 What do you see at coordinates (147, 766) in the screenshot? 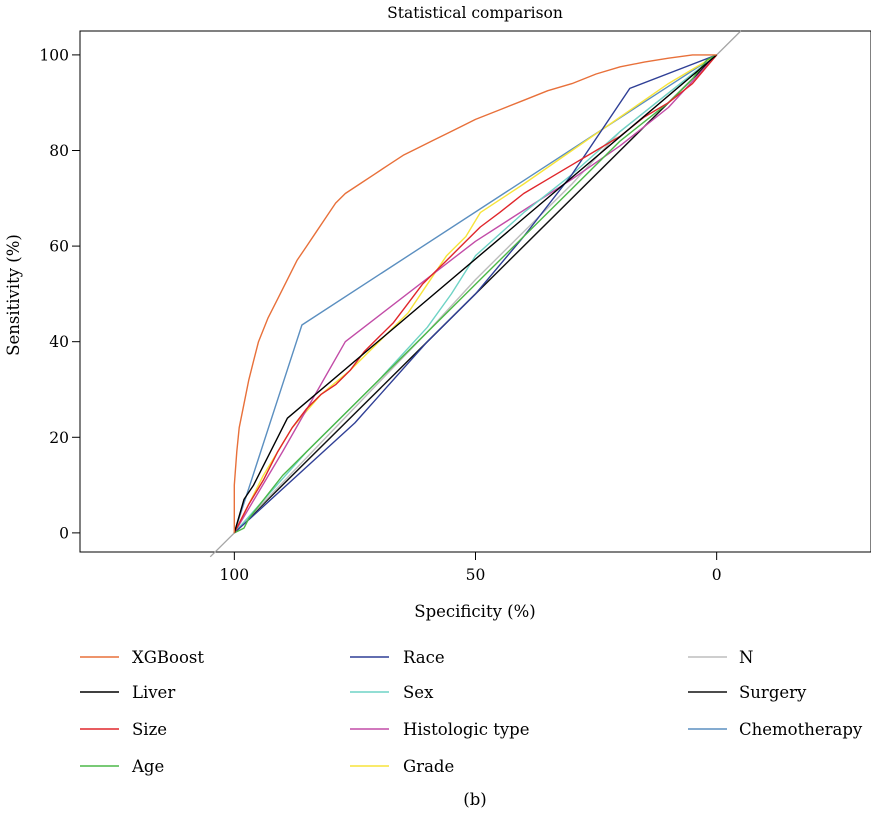
I see `legend-label-age: Age` at bounding box center [147, 766].